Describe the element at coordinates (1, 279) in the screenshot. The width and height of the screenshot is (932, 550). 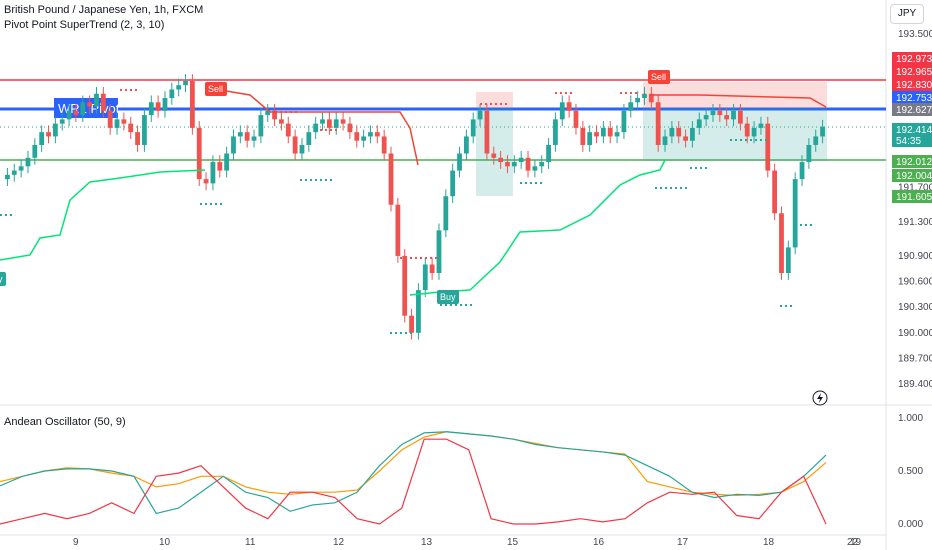
I see `signal-buy-label: Buy` at that location.